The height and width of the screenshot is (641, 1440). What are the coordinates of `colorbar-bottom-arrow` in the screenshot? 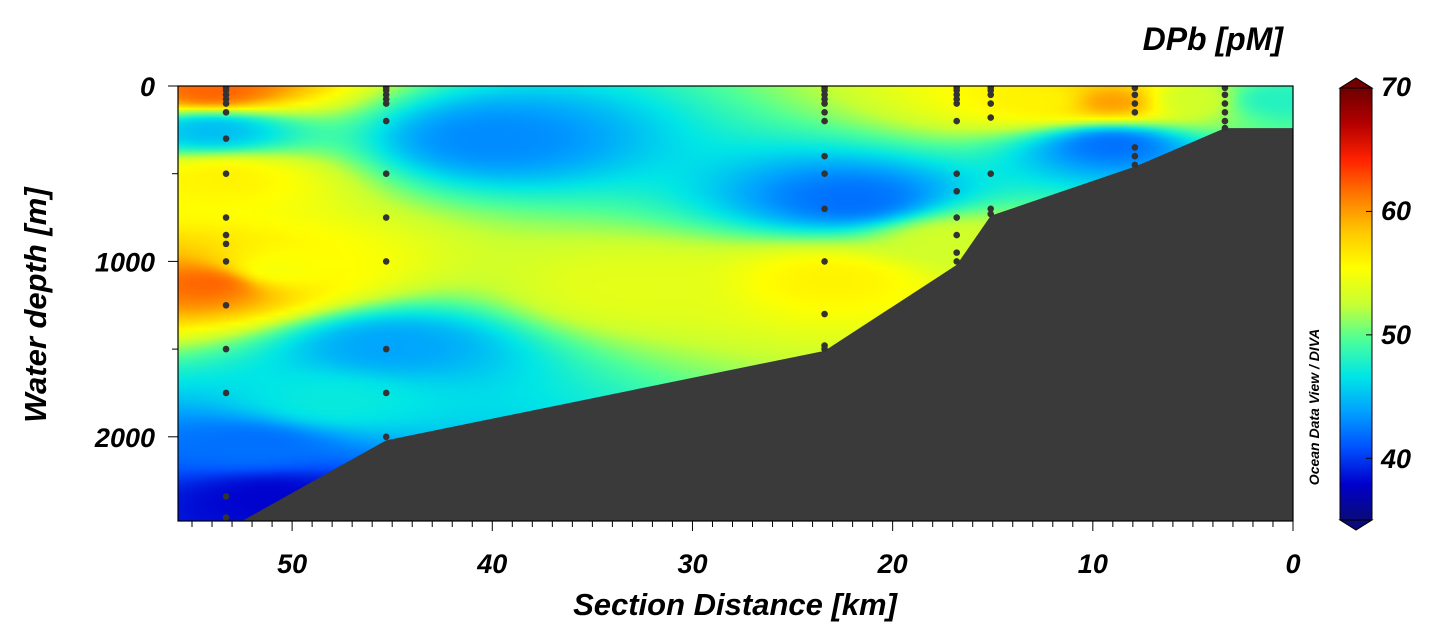 It's located at (1356, 525).